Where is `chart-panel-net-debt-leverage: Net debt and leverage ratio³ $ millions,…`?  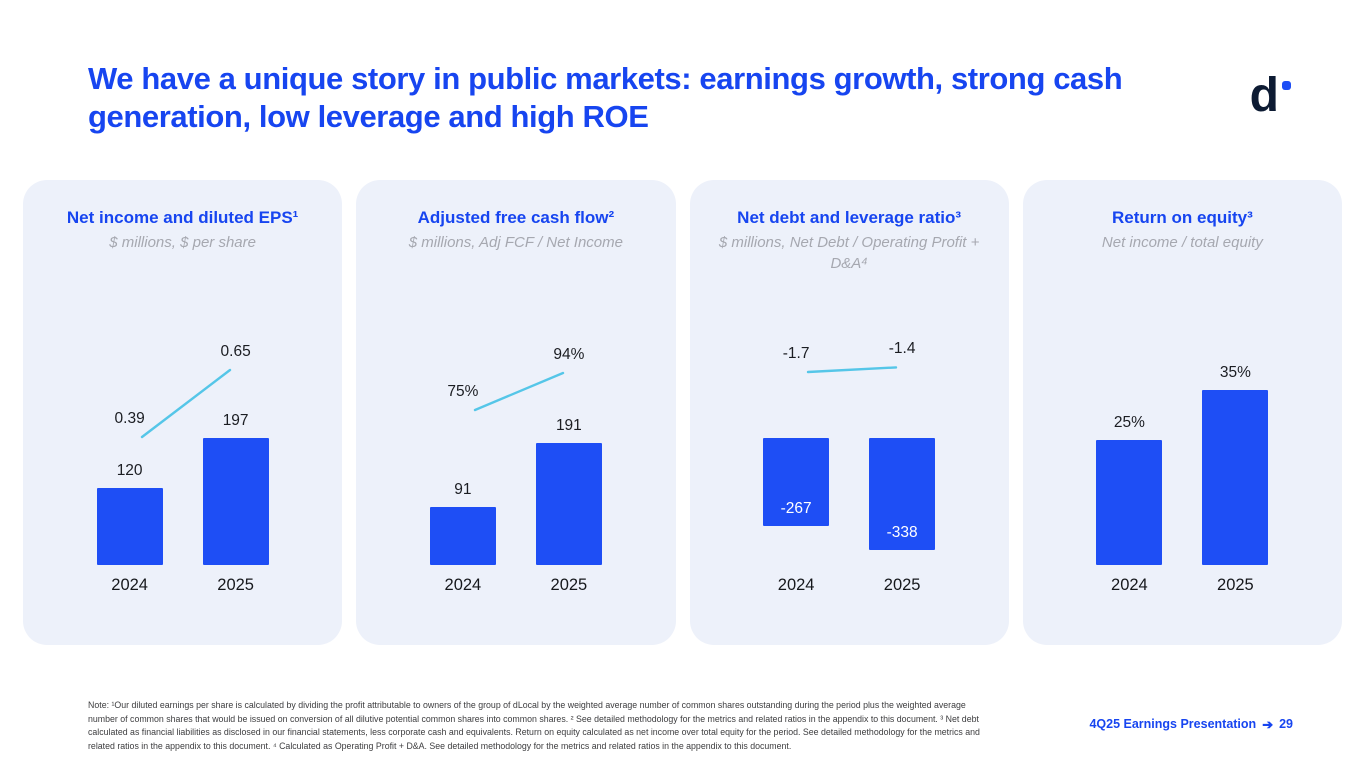
chart-panel-net-debt-leverage: Net debt and leverage ratio³ $ millions,… is located at coordinates (849, 412).